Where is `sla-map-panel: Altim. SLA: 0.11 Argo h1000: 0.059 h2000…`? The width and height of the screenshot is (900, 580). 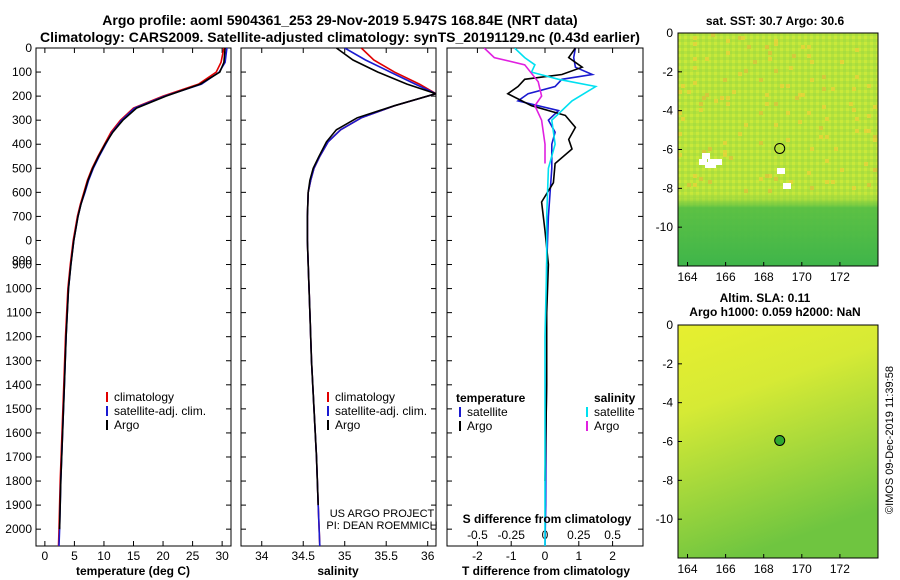
sla-map-panel: Altim. SLA: 0.11 Argo h1000: 0.059 h2000… is located at coordinates (767, 433).